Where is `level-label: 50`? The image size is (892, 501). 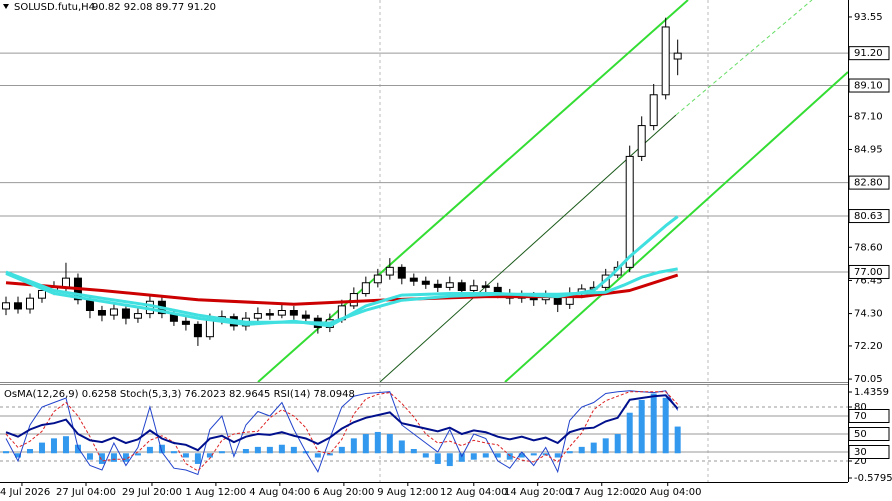
level-label: 50 is located at coordinates (860, 434).